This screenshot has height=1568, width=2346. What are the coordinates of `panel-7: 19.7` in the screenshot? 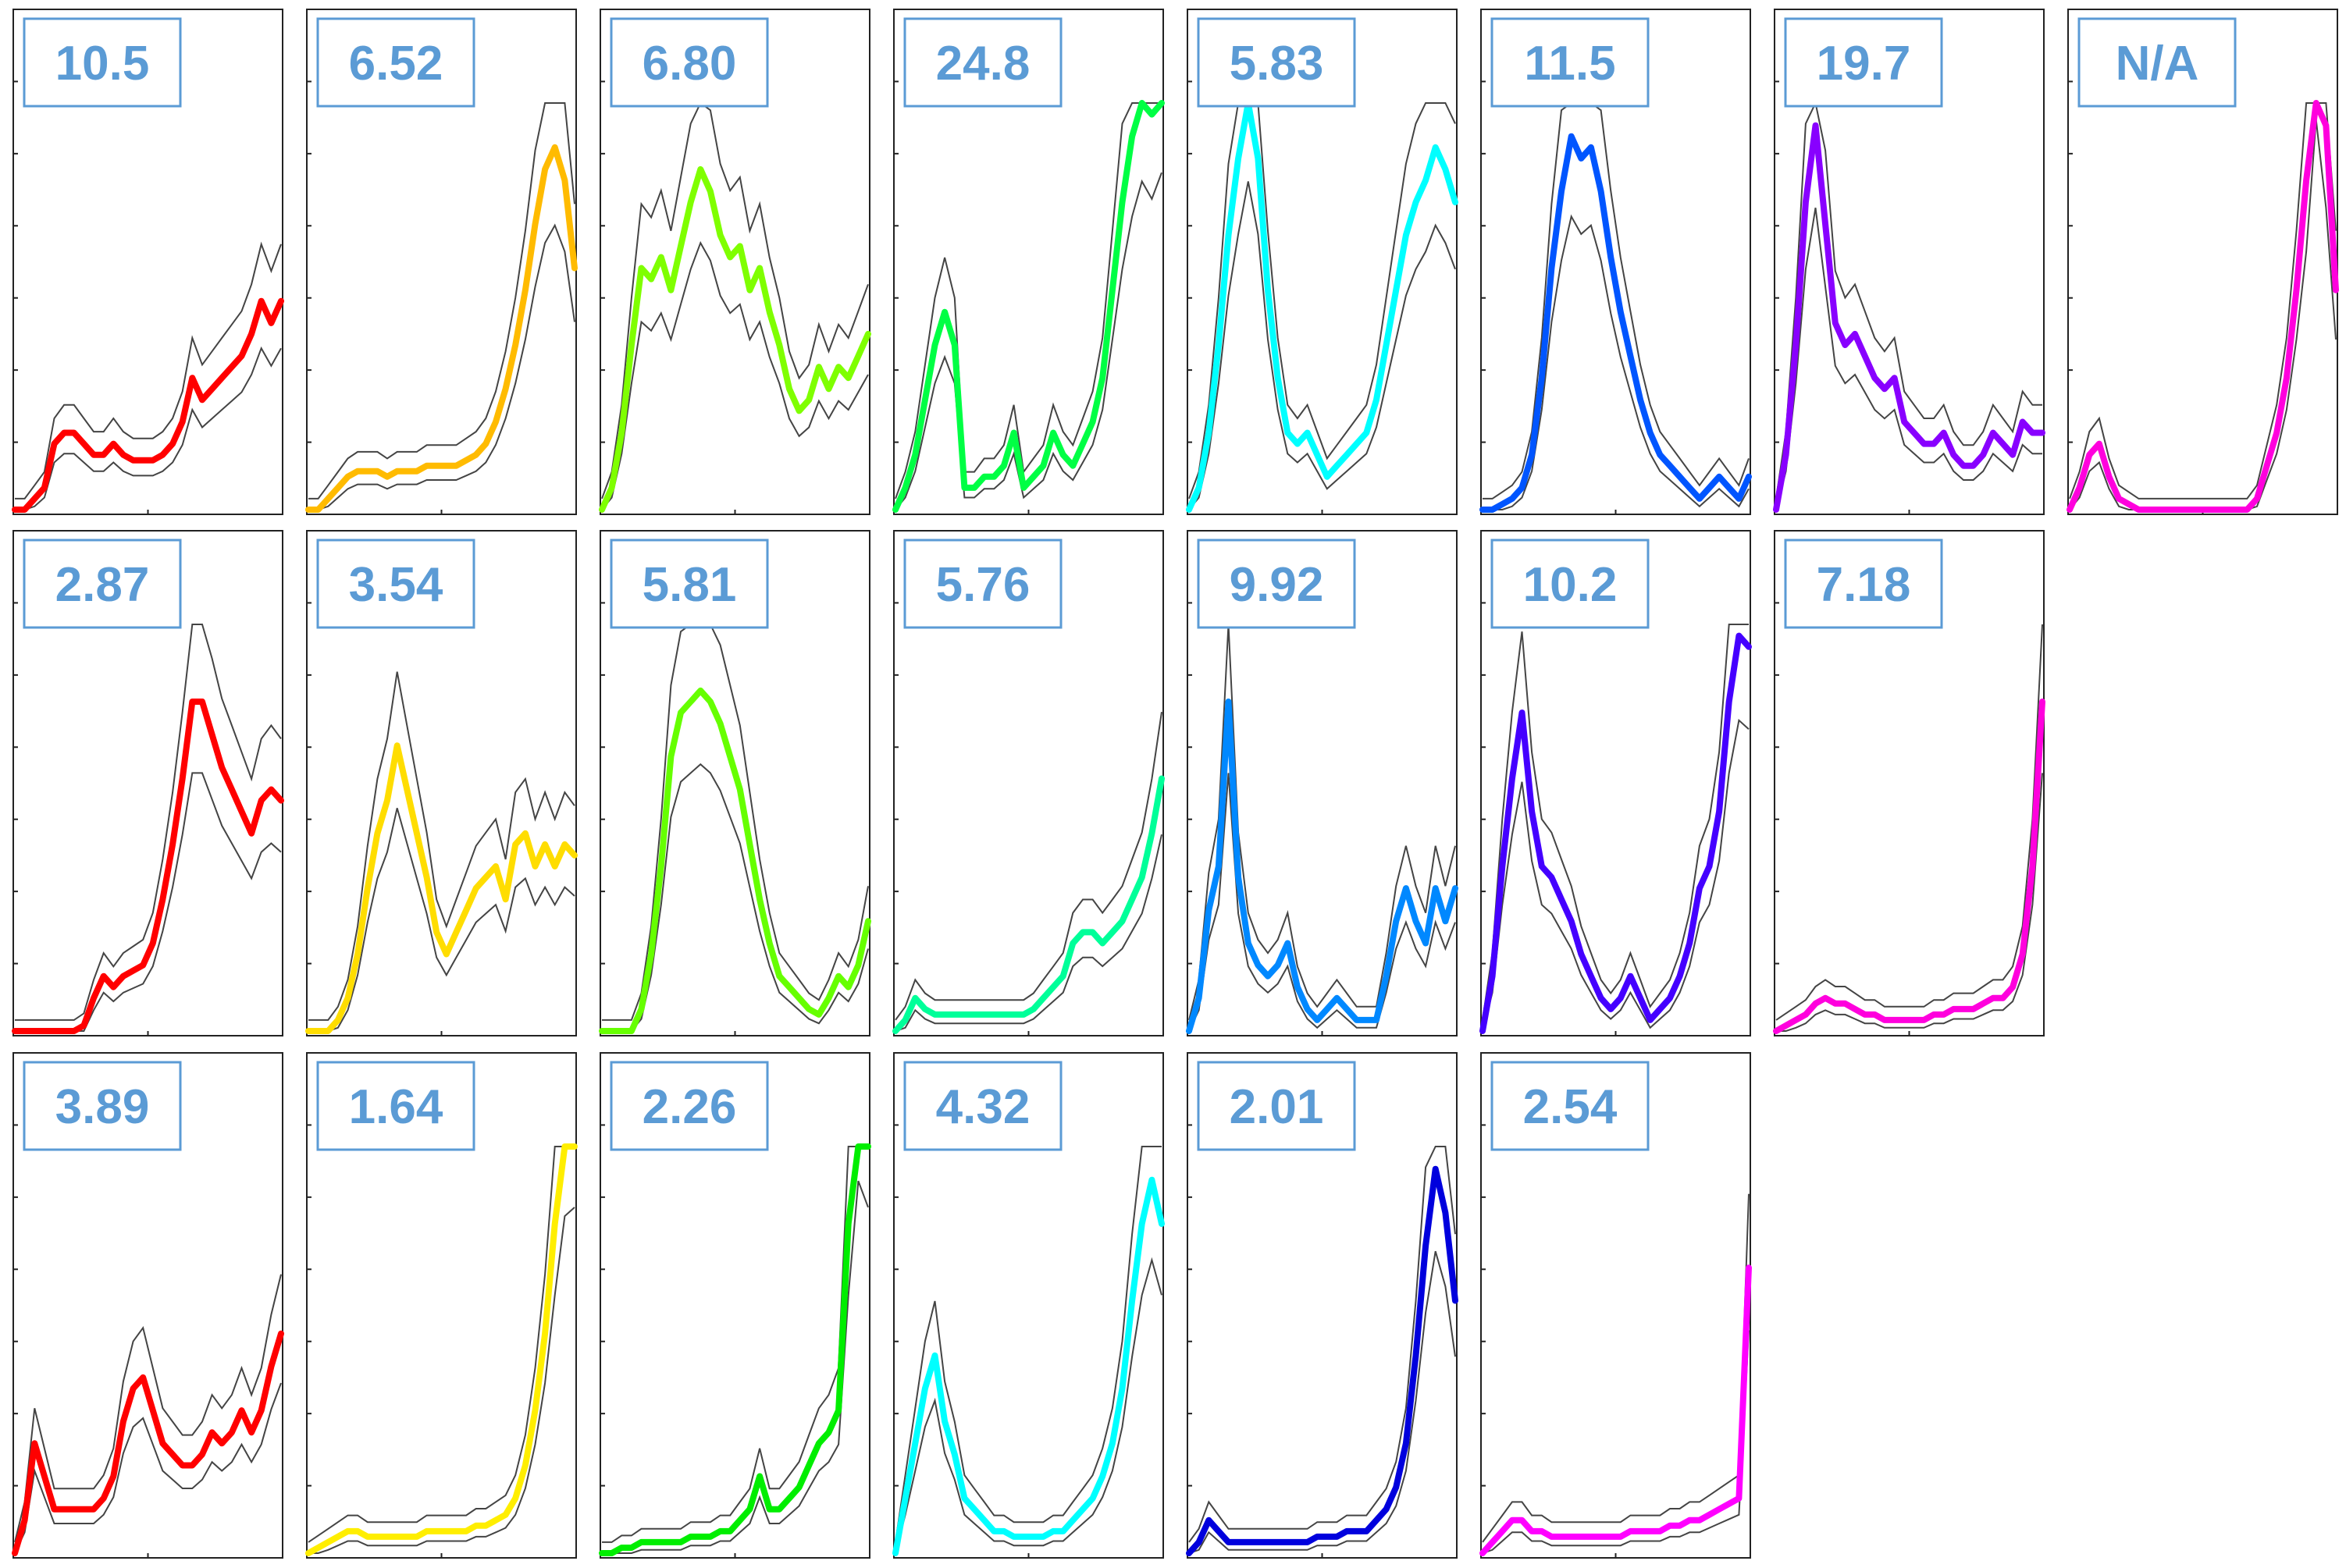 It's located at (1909, 262).